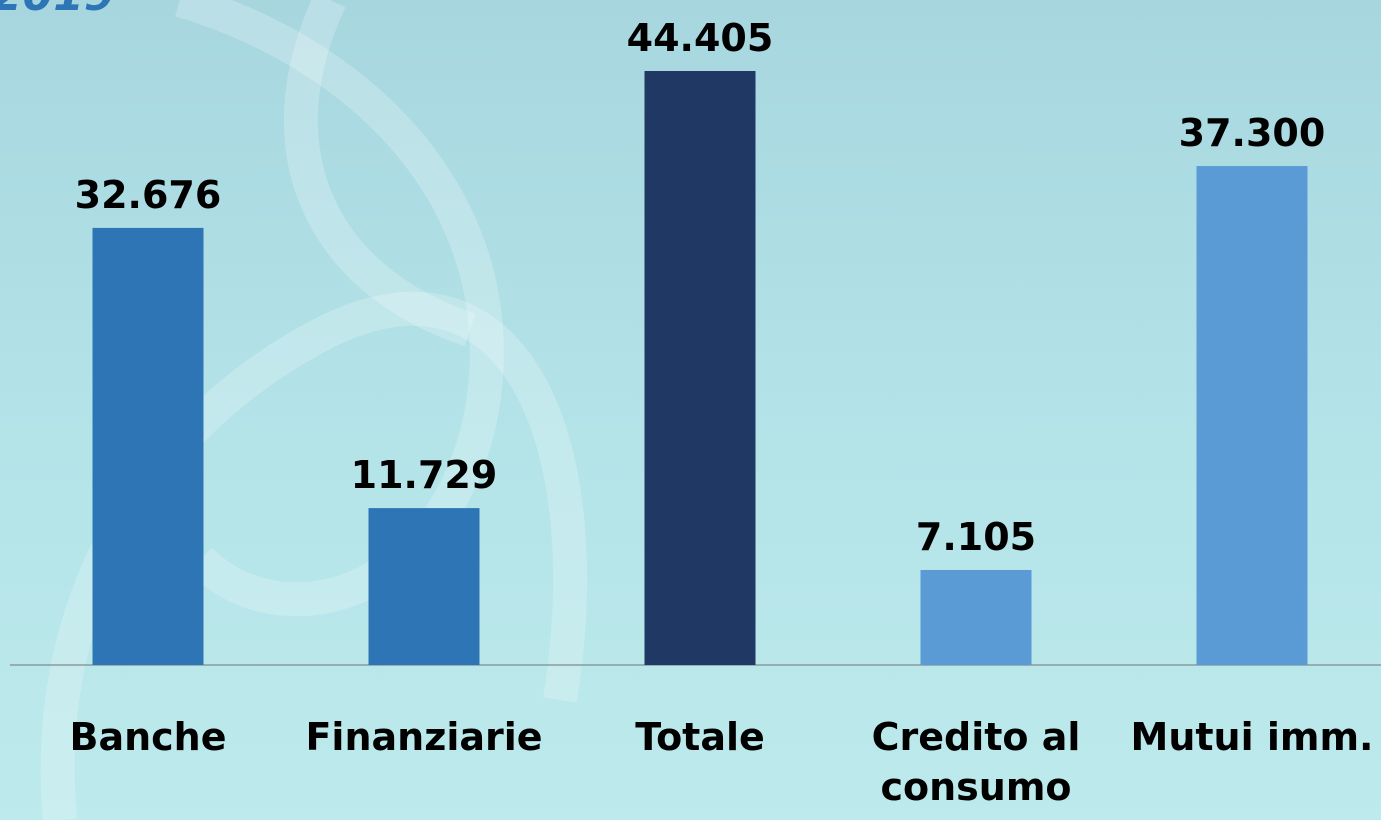 Image resolution: width=1381 pixels, height=820 pixels. I want to click on x-tick-label: Mutui imm., so click(1252, 737).